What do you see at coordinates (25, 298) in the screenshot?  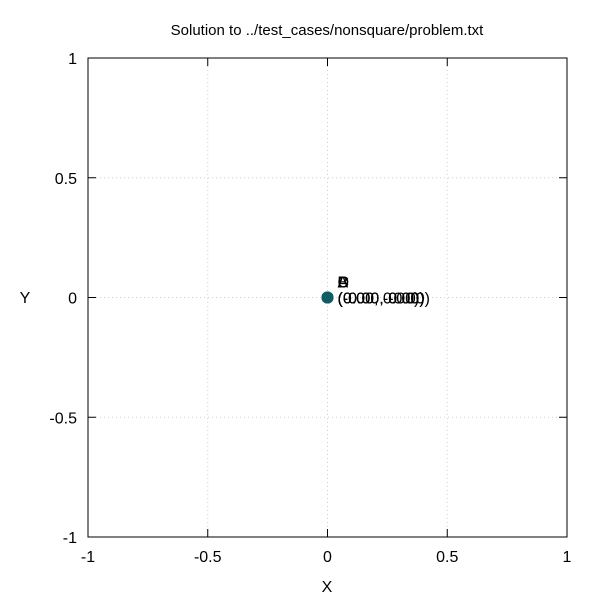 I see `y-axis-title: Y` at bounding box center [25, 298].